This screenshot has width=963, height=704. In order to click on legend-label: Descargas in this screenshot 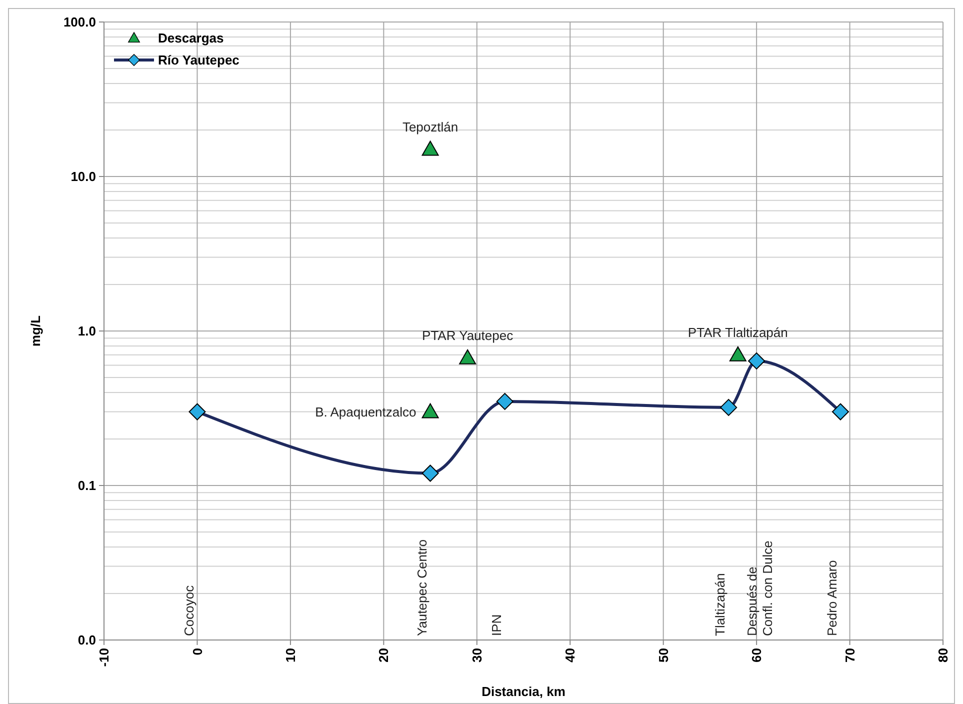, I will do `click(191, 38)`.